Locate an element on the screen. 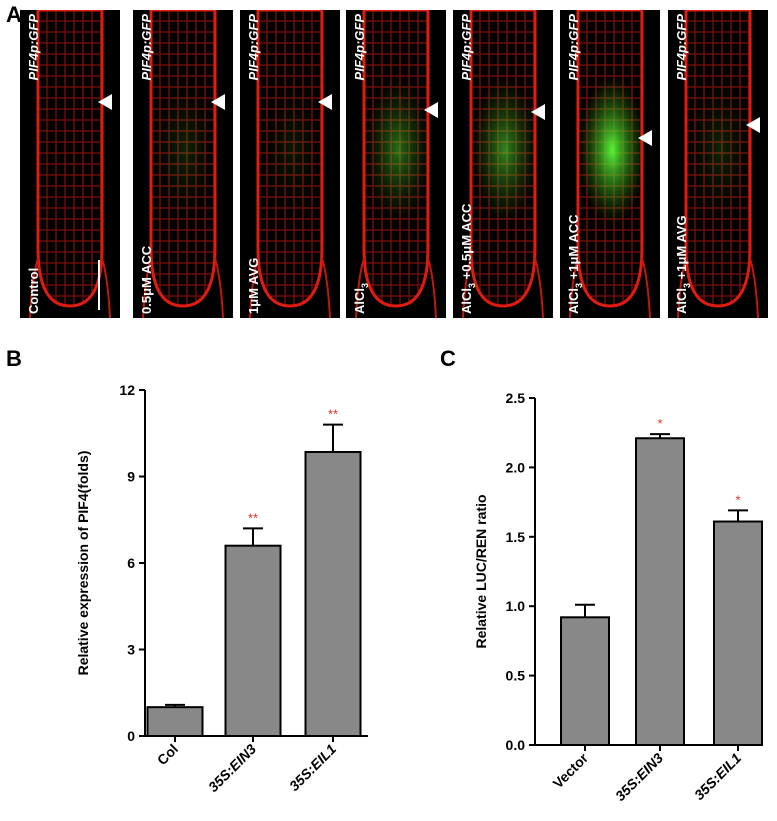 The image size is (777, 821). panel-label: B is located at coordinates (14, 358).